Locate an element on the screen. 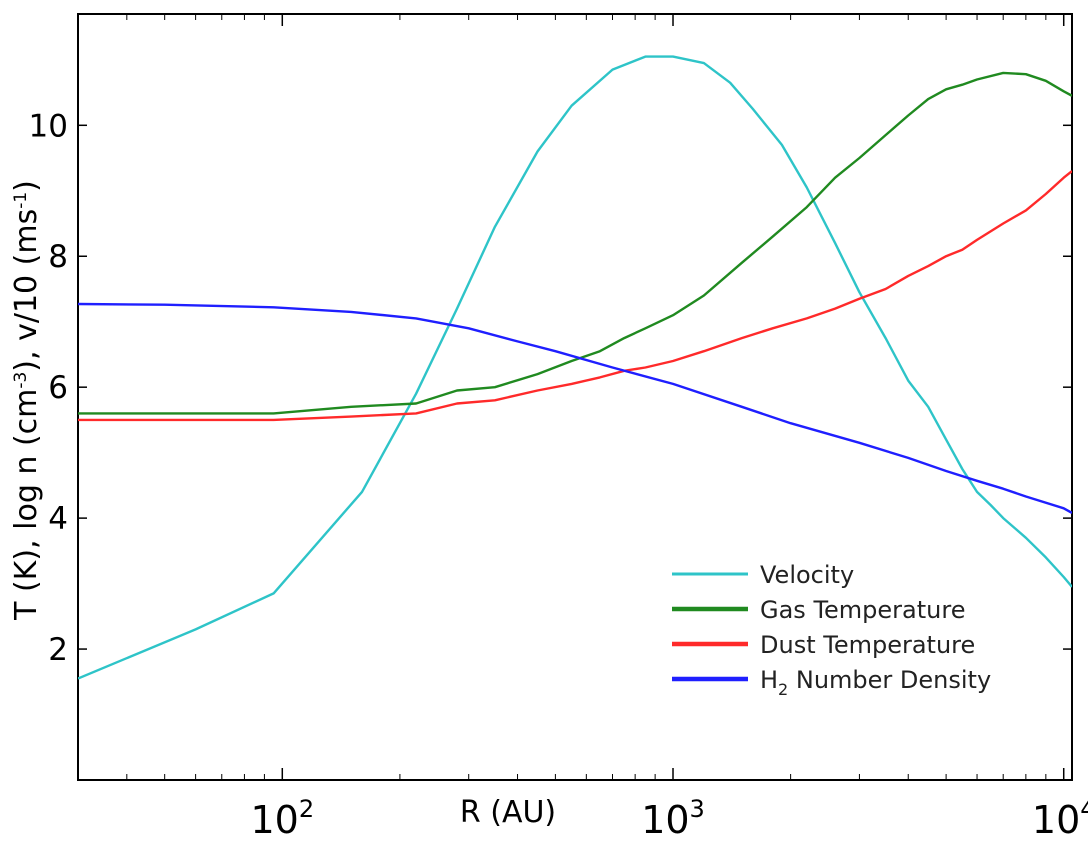  y-tick-label: 4 is located at coordinates (58, 519).